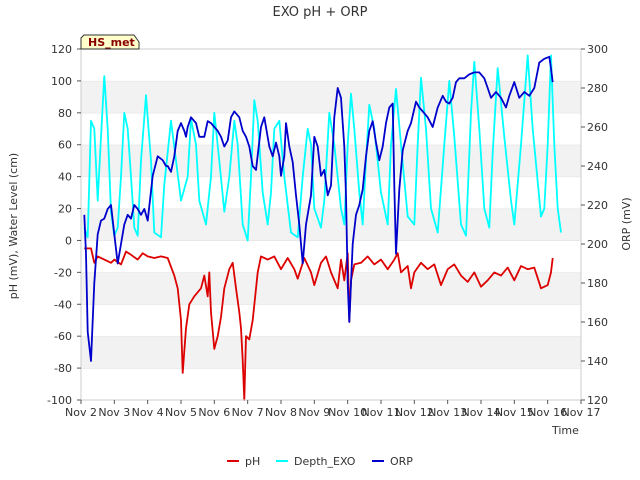  What do you see at coordinates (65, 145) in the screenshot?
I see `left-tick-label: 60` at bounding box center [65, 145].